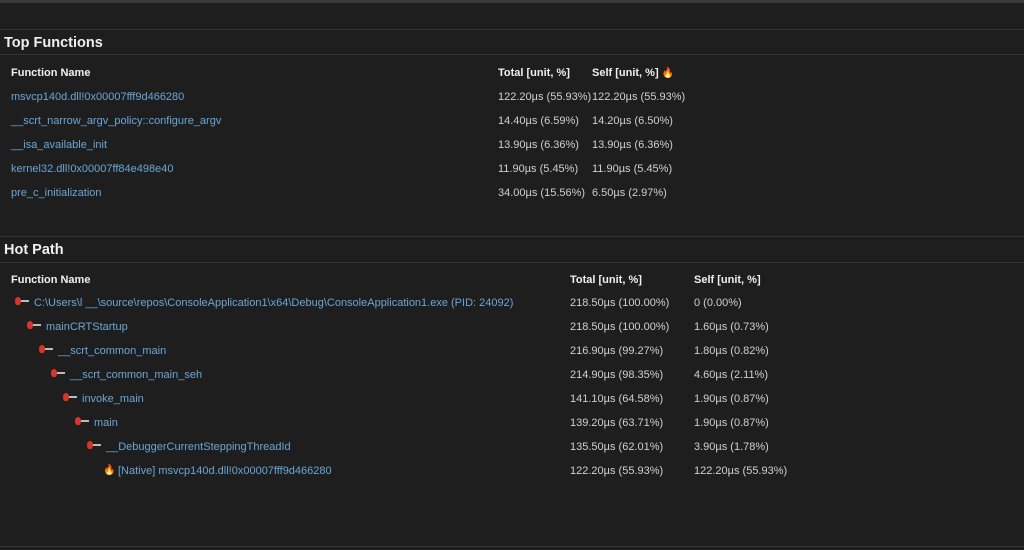  What do you see at coordinates (617, 375) in the screenshot?
I see `total-value: 214.90µs (98.35%)` at bounding box center [617, 375].